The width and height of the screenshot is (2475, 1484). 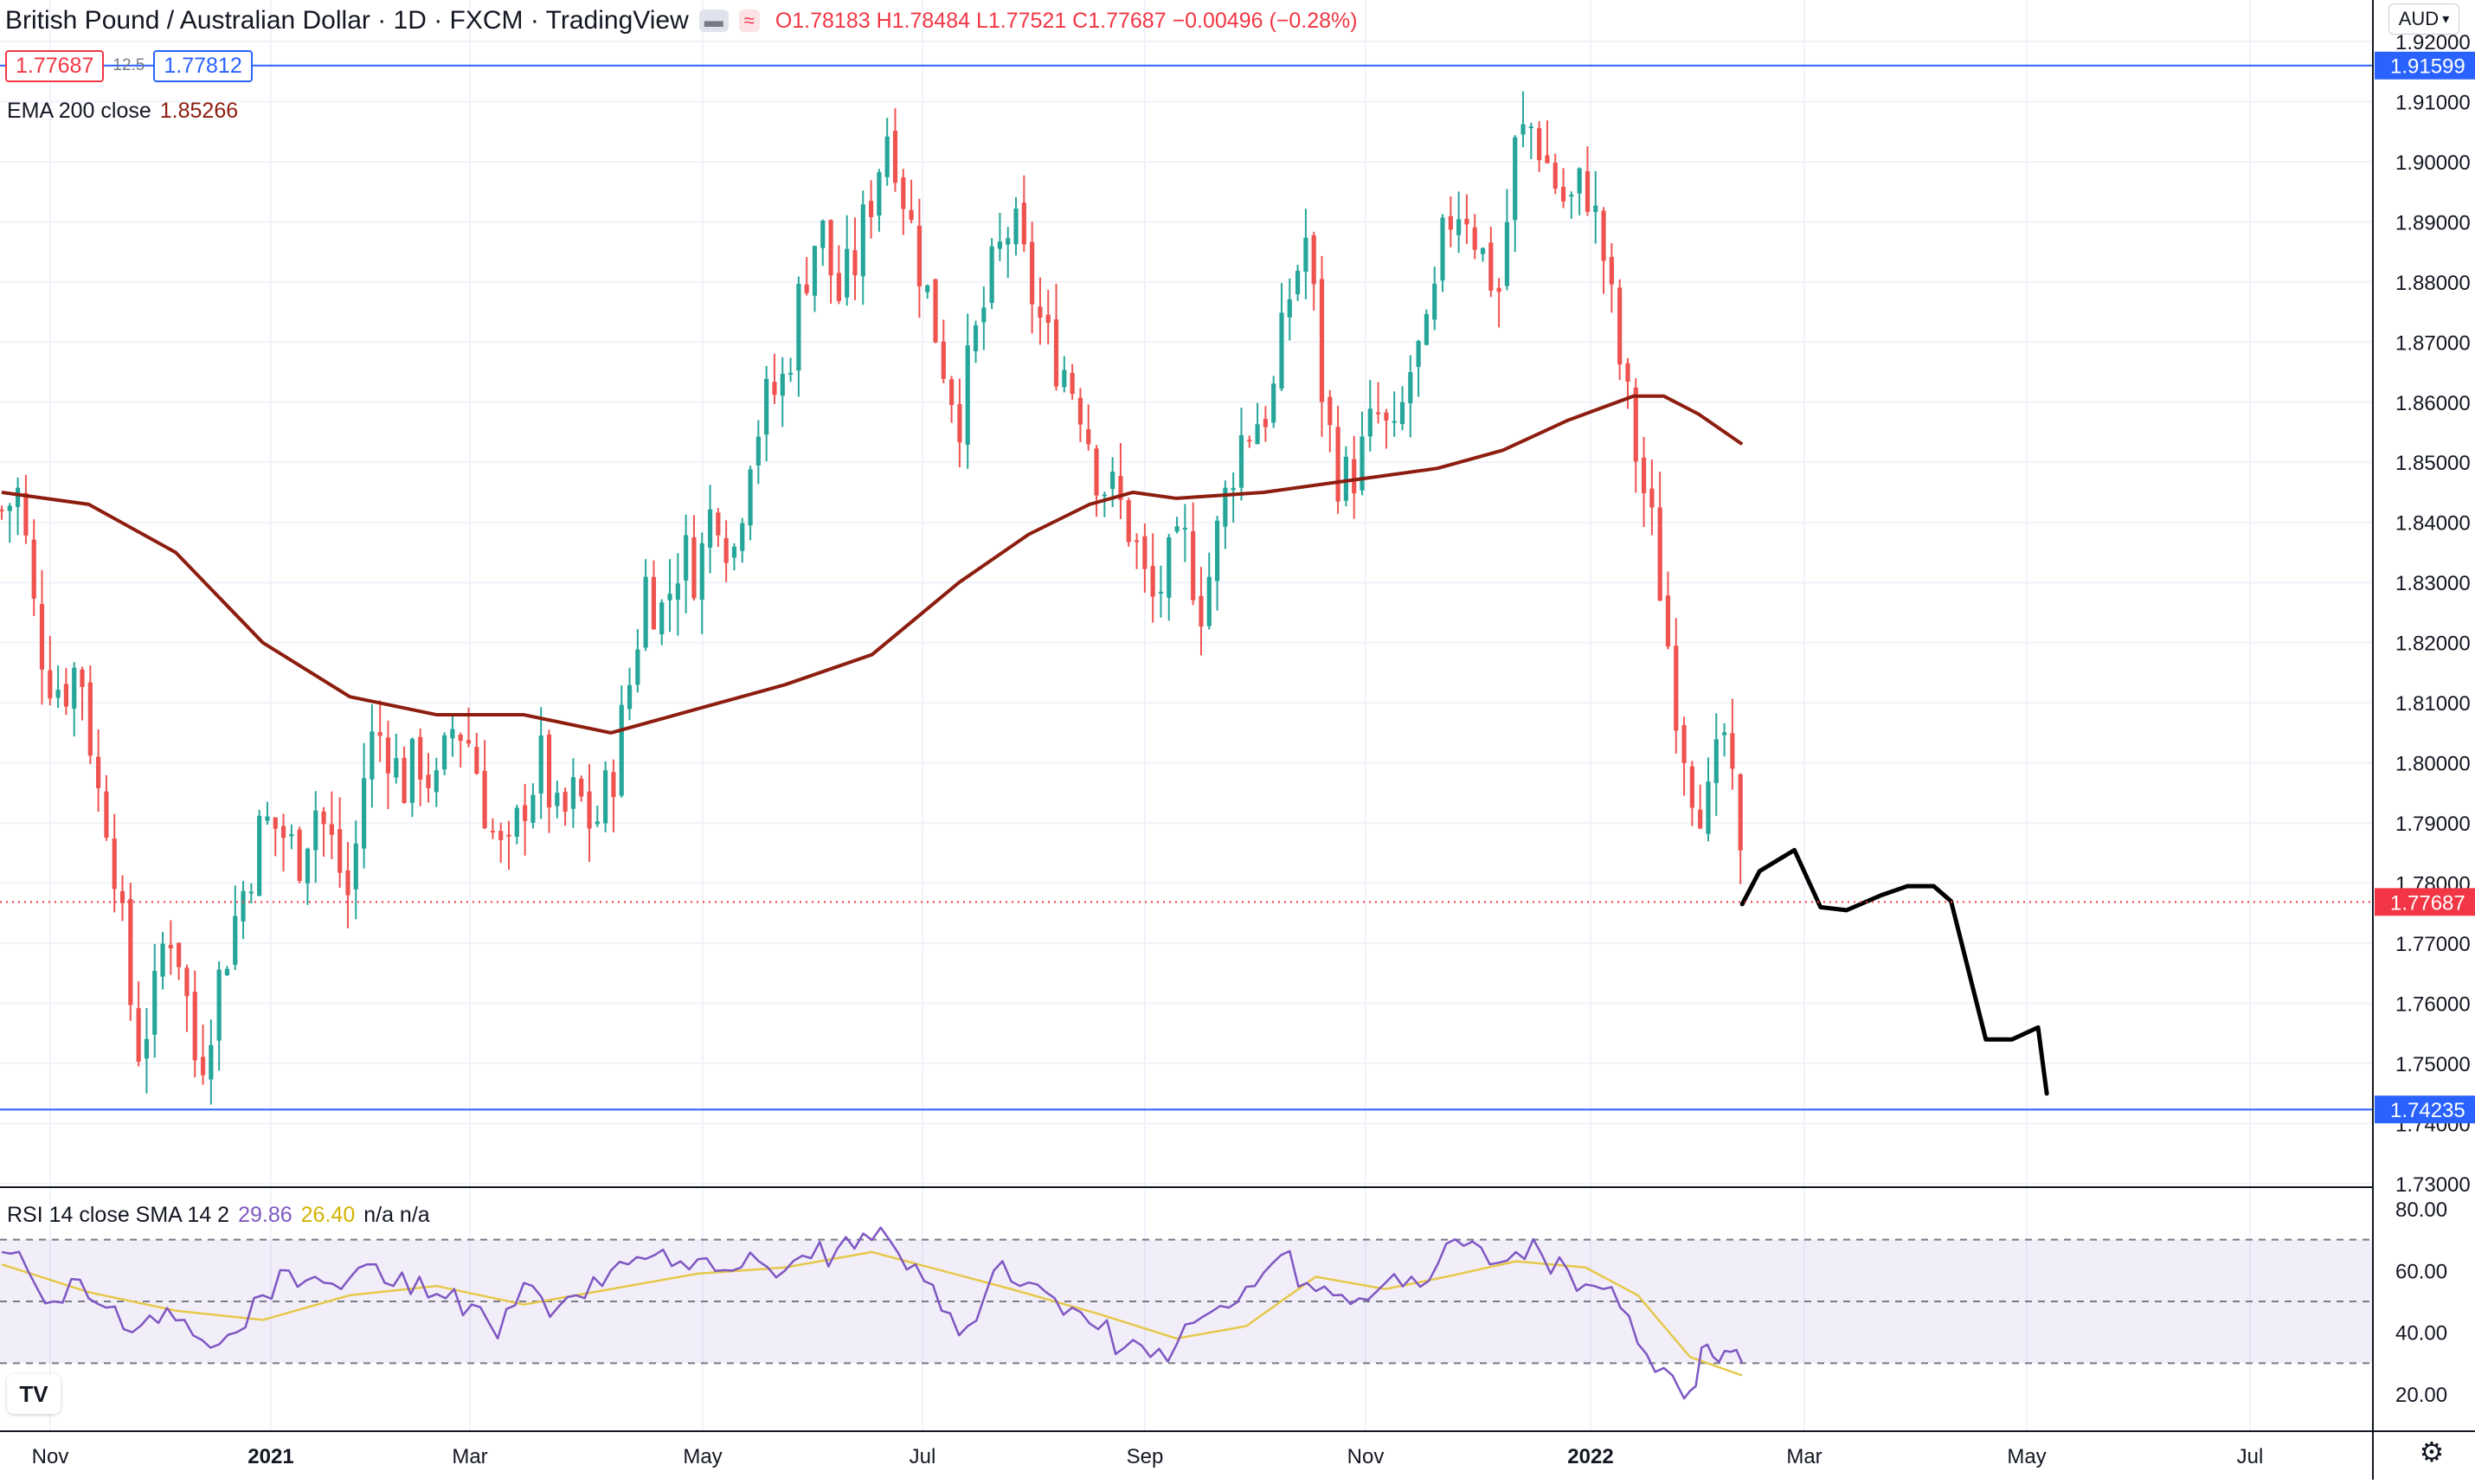 I want to click on price-tick-label: 1.84000, so click(x=2433, y=524).